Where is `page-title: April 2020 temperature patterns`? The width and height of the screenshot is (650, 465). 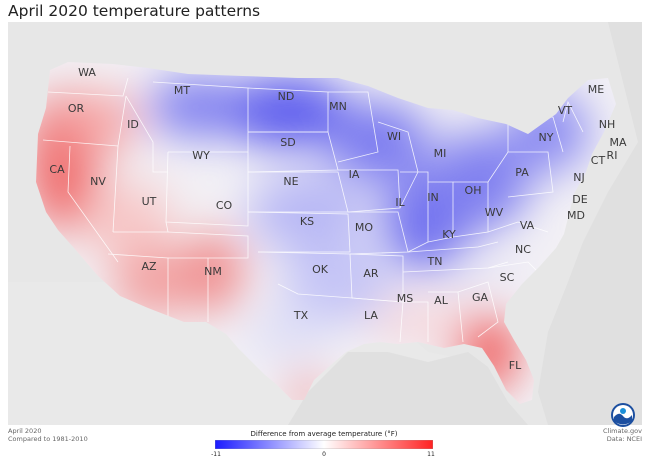 page-title: April 2020 temperature patterns is located at coordinates (134, 11).